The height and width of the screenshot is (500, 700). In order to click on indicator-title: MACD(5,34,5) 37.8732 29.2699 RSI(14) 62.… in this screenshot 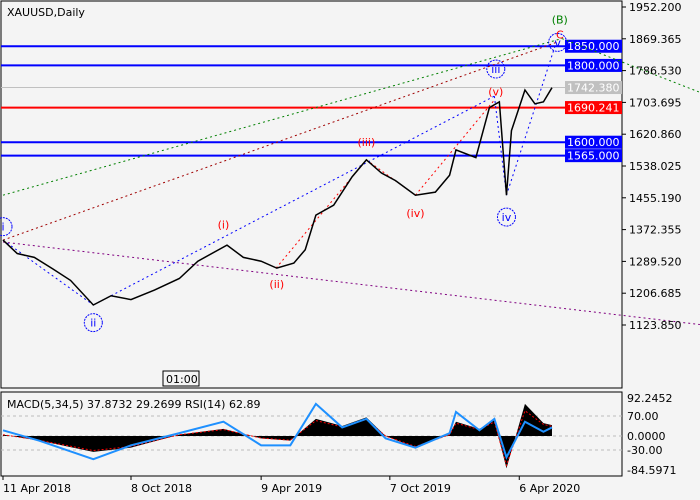, I will do `click(133, 404)`.